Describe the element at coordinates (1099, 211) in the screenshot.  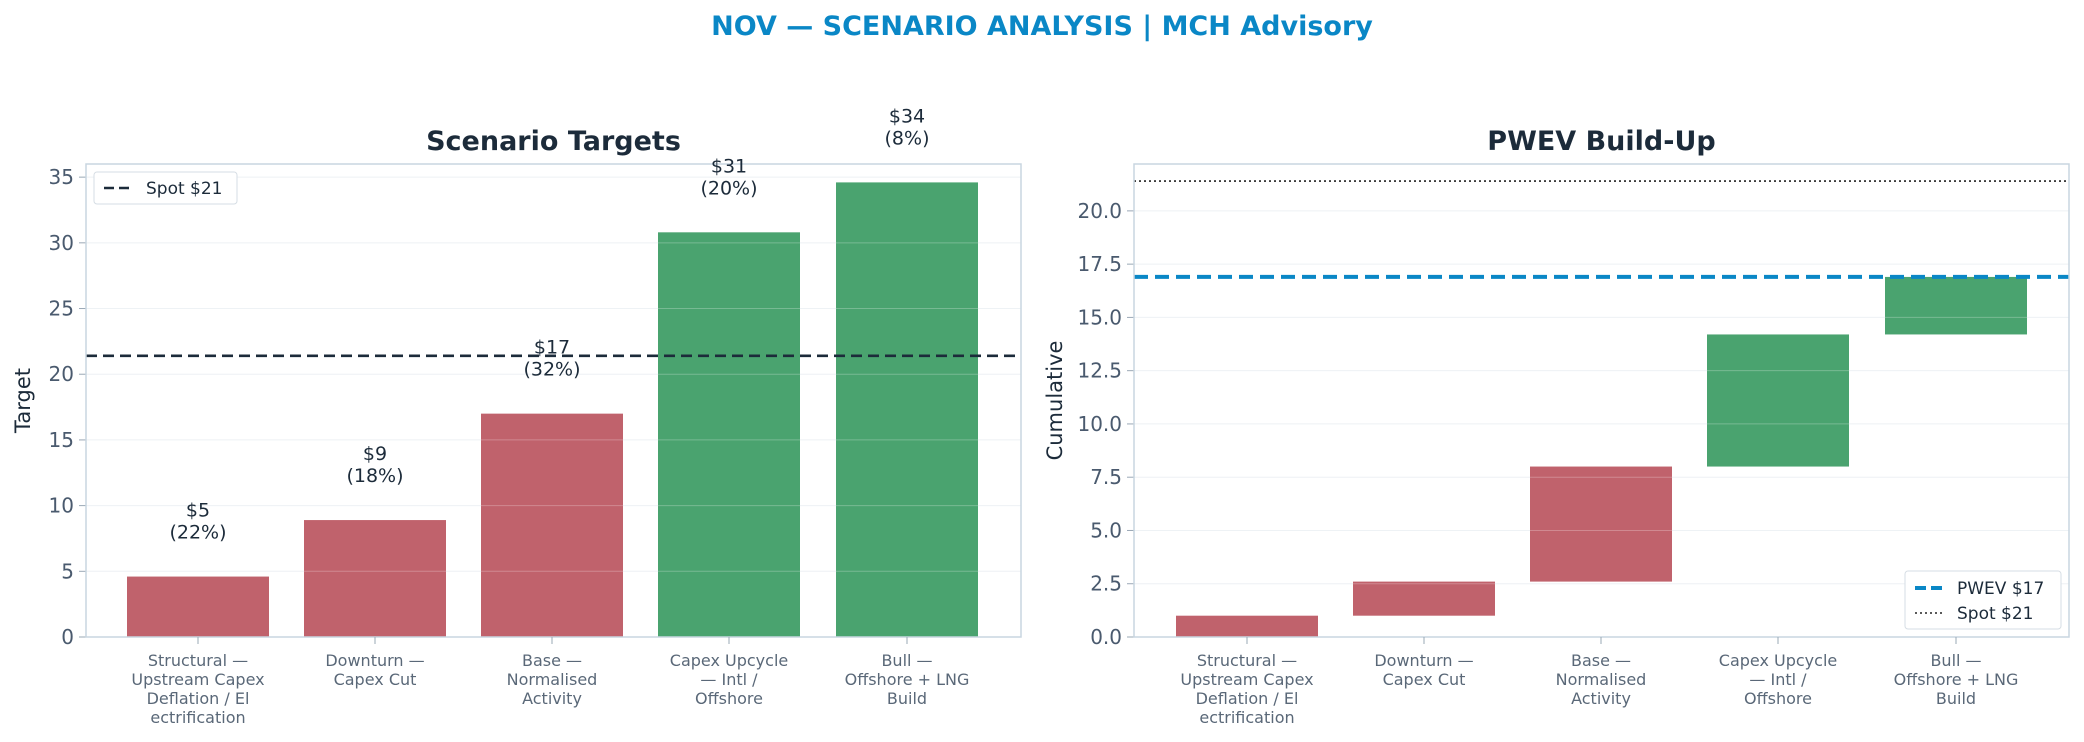
I see `y-tick-label: 20.0` at that location.